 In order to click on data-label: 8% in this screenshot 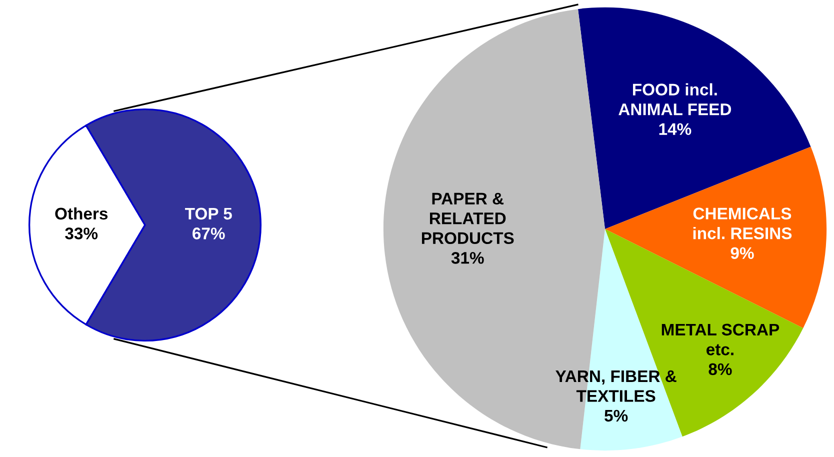, I will do `click(720, 369)`.